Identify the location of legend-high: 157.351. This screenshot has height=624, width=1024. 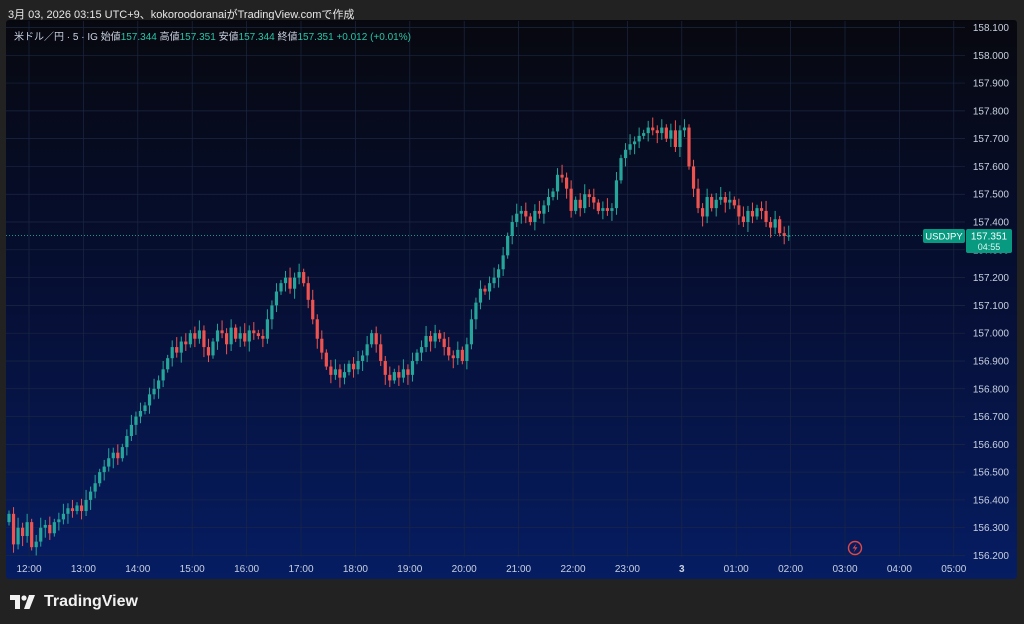
(197, 37).